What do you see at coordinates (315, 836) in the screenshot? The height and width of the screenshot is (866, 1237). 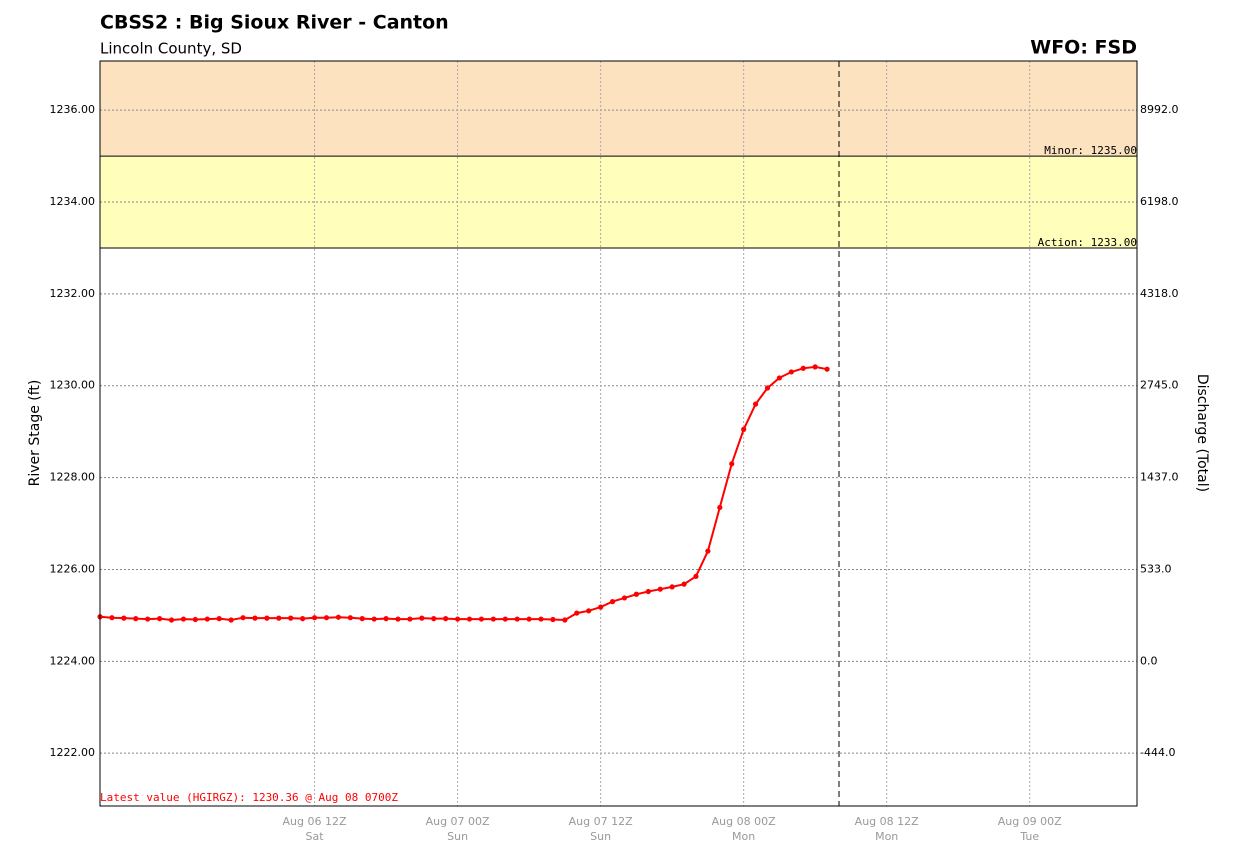 I see `x-tick-day: Sat` at bounding box center [315, 836].